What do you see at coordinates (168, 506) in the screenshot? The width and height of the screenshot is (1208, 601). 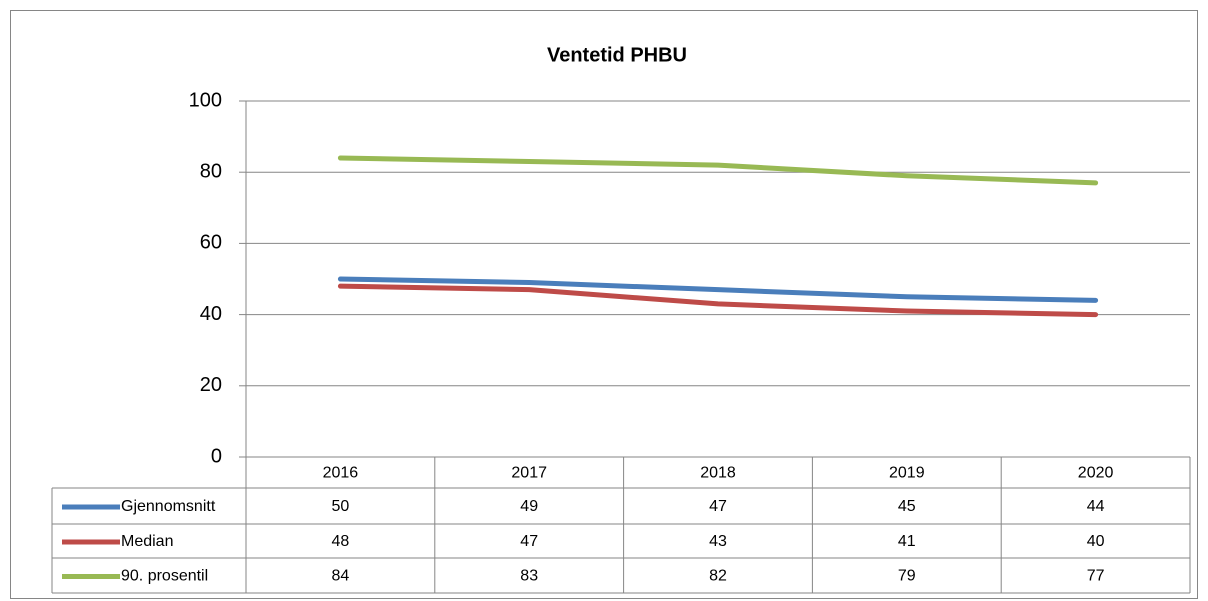 I see `legend-label: Gjennomsnitt` at bounding box center [168, 506].